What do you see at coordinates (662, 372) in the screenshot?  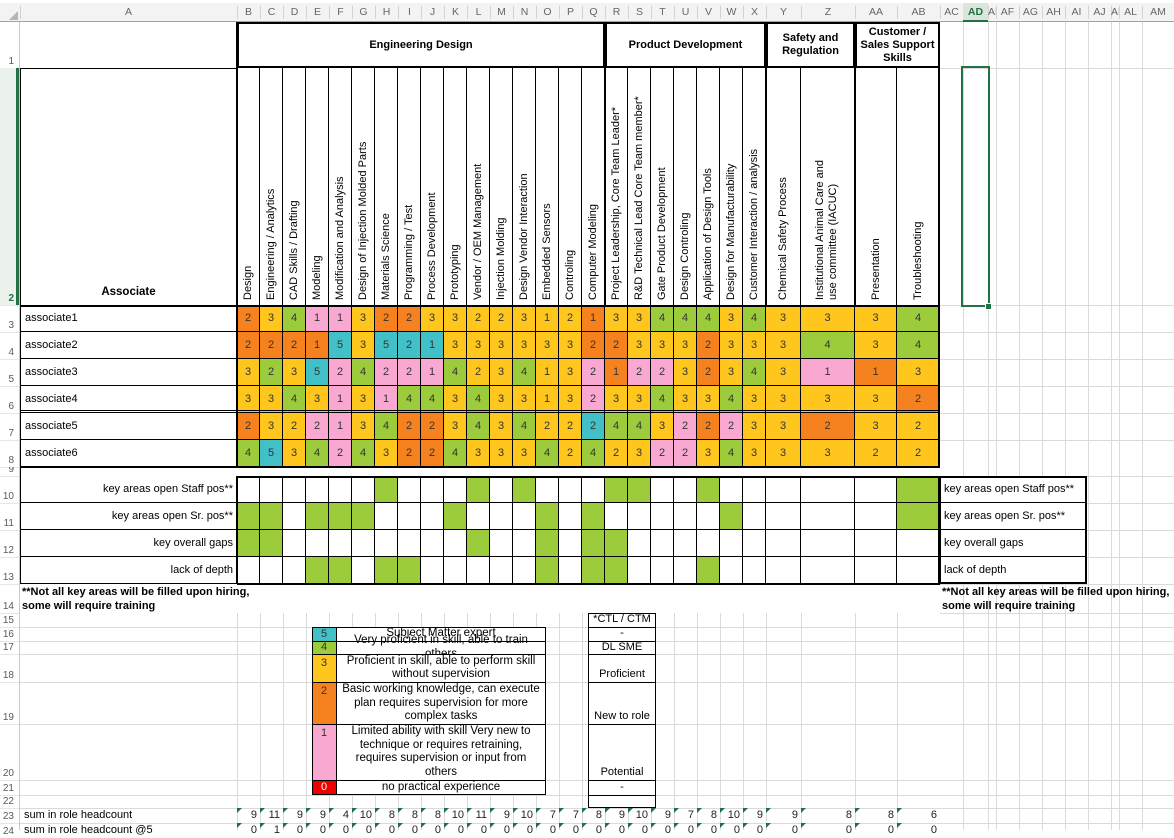 I see `score-cell-associate3-T: 2` at bounding box center [662, 372].